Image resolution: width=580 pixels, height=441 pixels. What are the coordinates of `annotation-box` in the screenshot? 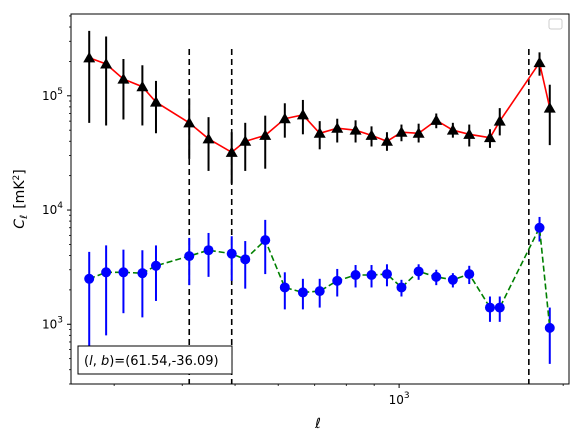 It's located at (155, 360).